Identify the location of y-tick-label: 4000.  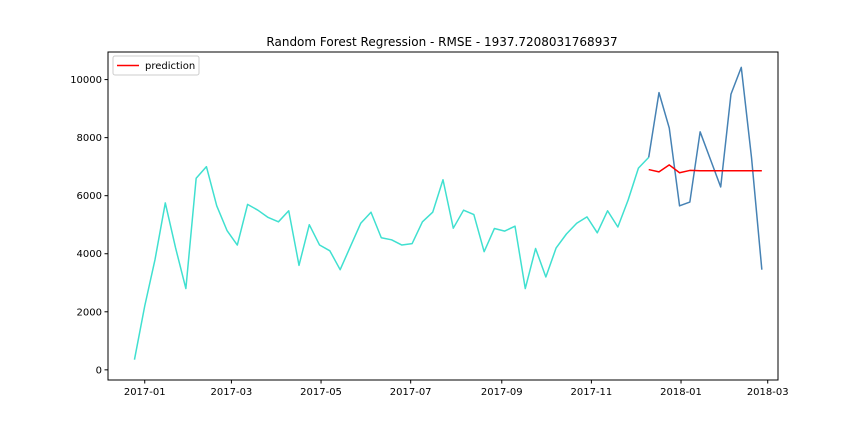
(89, 254).